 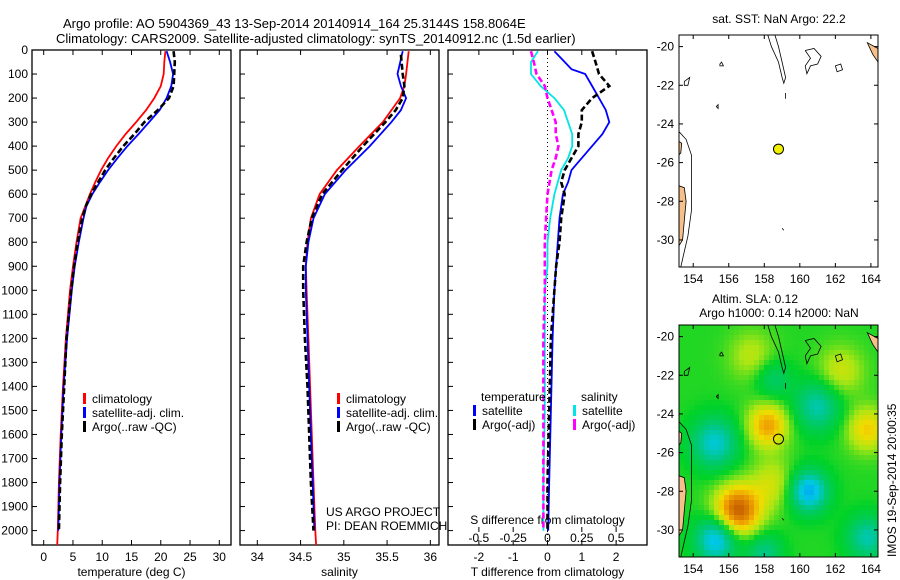 I want to click on x-tick-label: 164, so click(x=871, y=569).